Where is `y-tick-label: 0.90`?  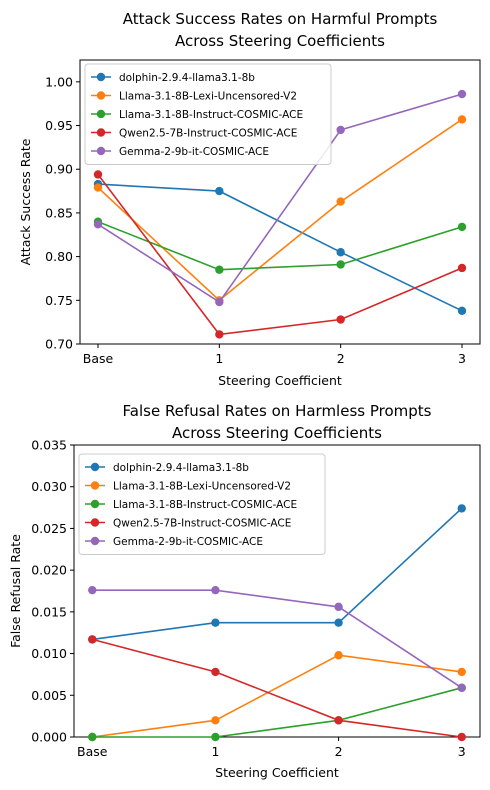
y-tick-label: 0.90 is located at coordinates (59, 169).